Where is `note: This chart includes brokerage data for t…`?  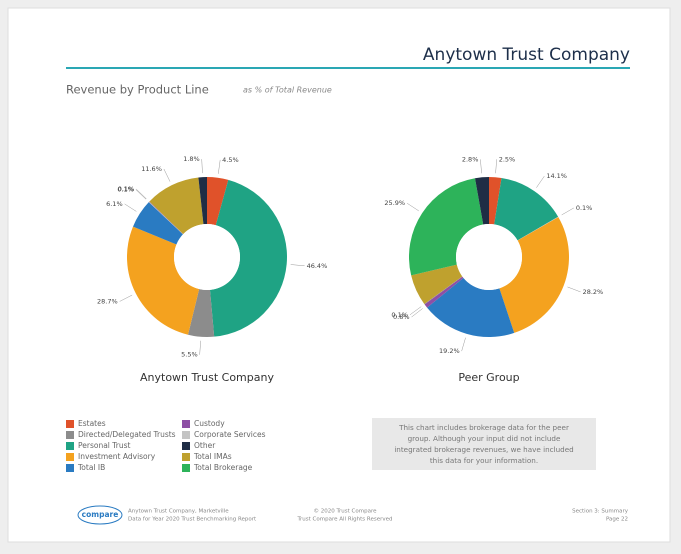 note: This chart includes brokerage data for t… is located at coordinates (483, 444).